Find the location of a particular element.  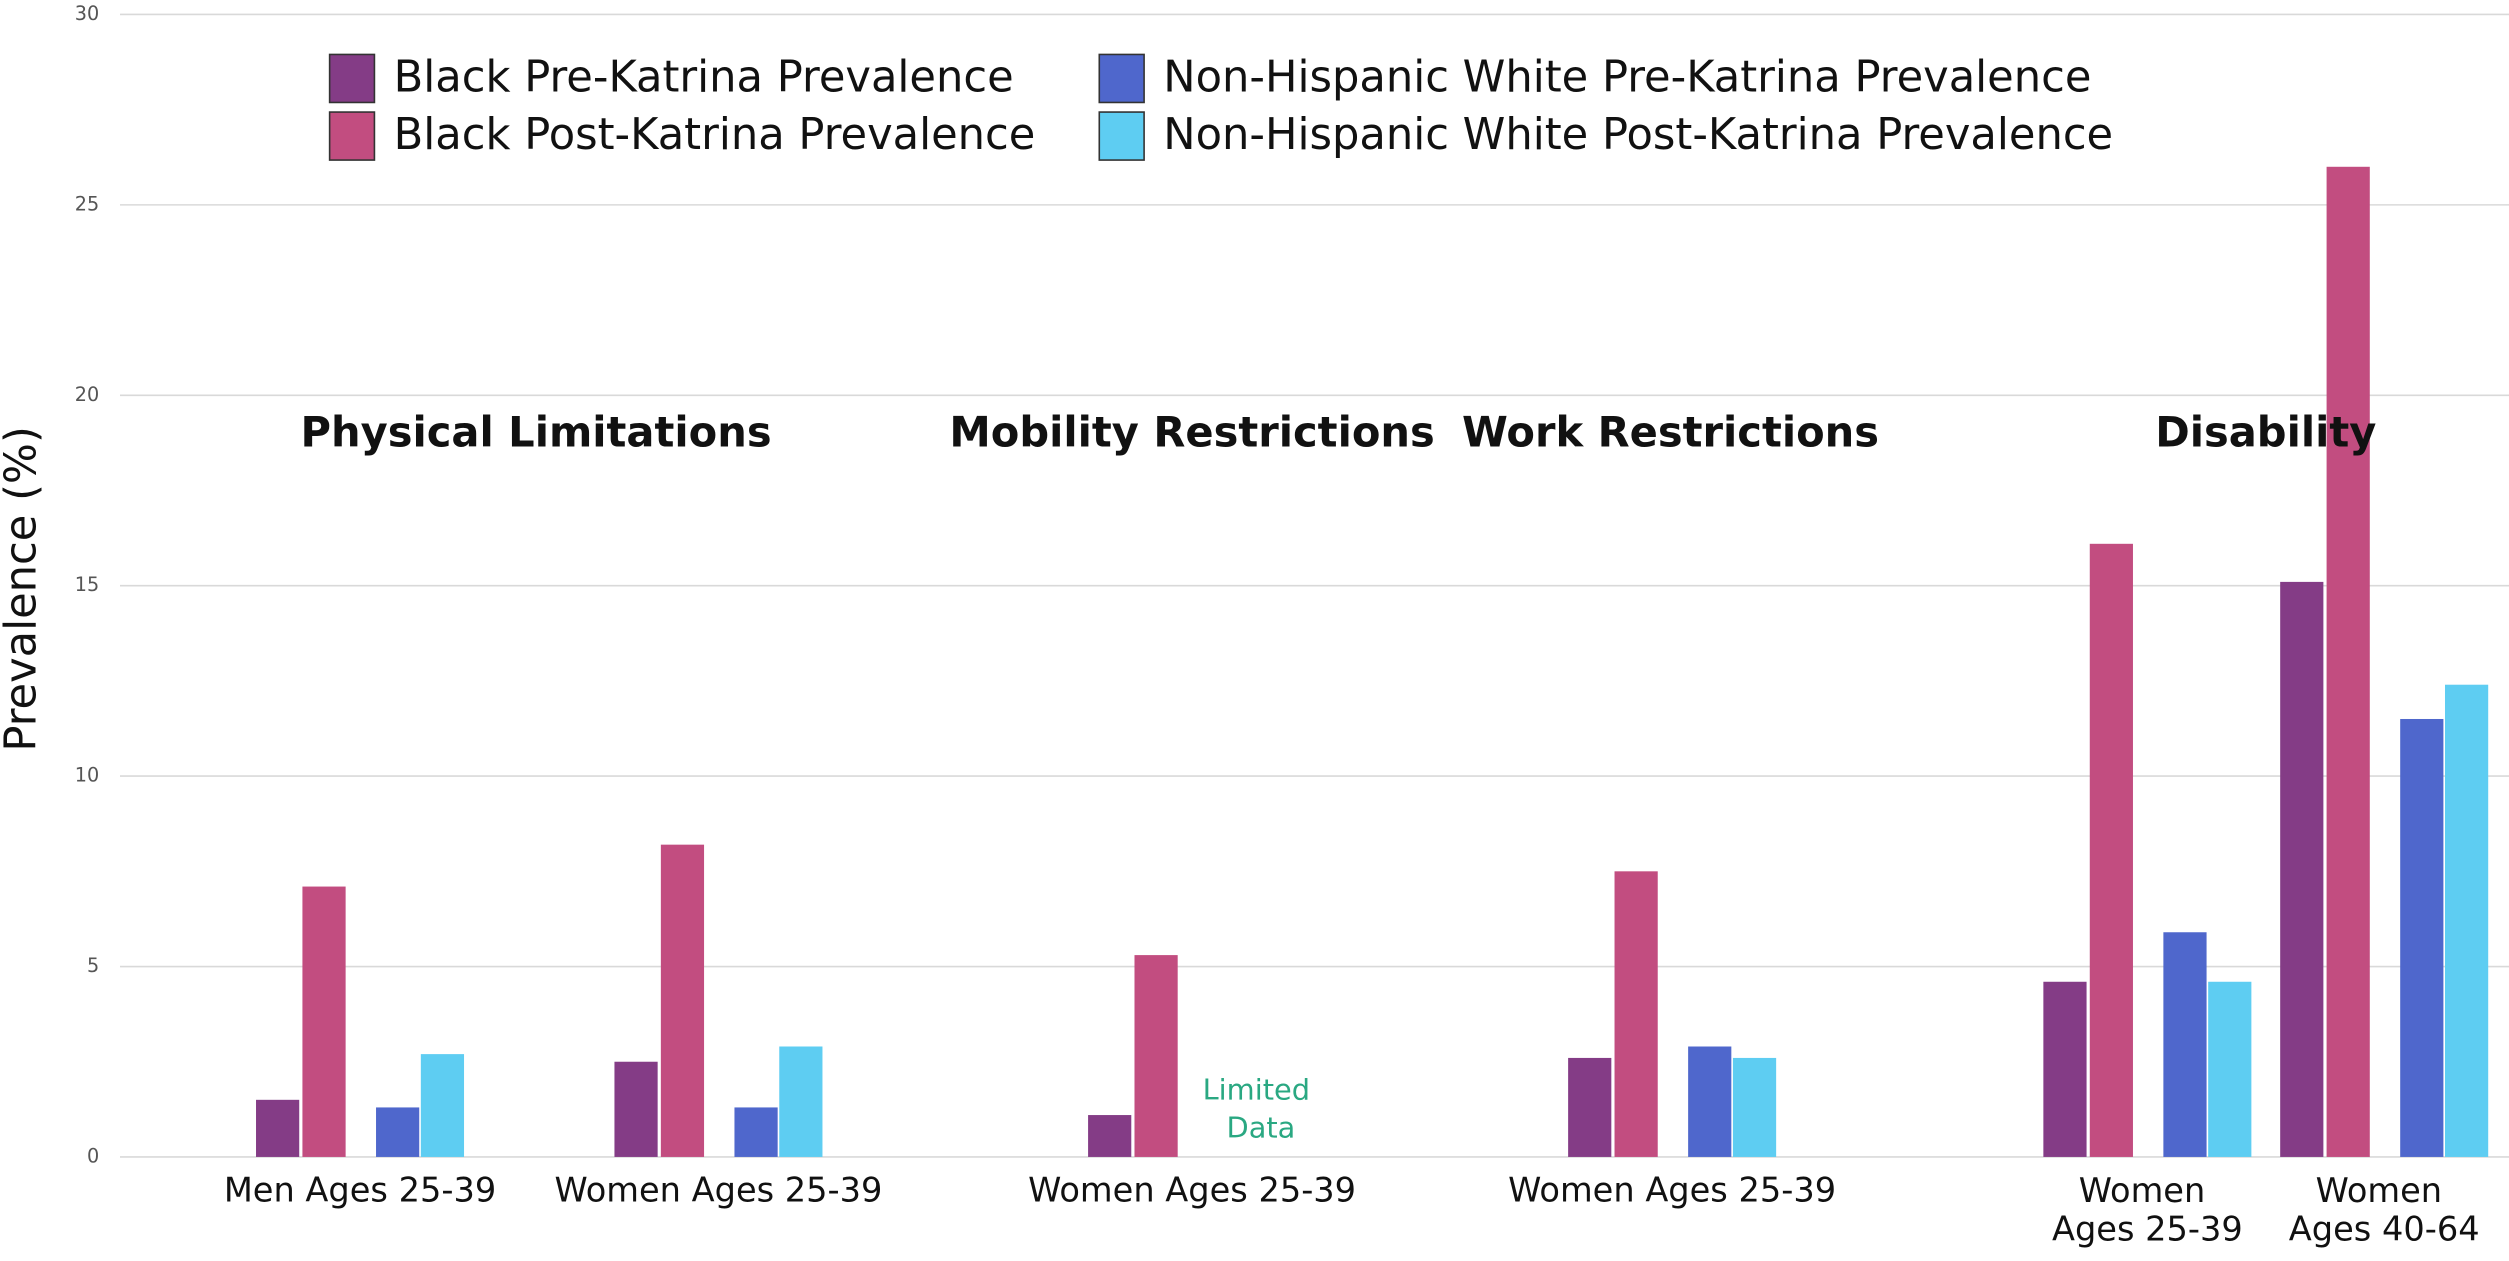

x-tick-label: Women Ages 40-64 is located at coordinates (2384, 1209).